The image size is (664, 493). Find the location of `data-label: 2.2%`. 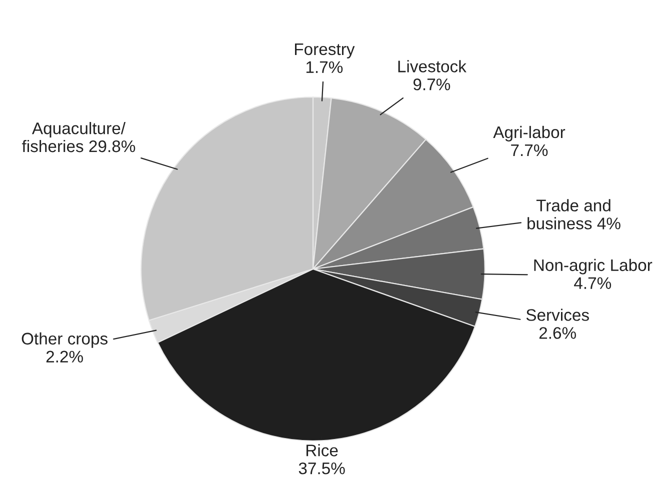

data-label: 2.2% is located at coordinates (64, 356).